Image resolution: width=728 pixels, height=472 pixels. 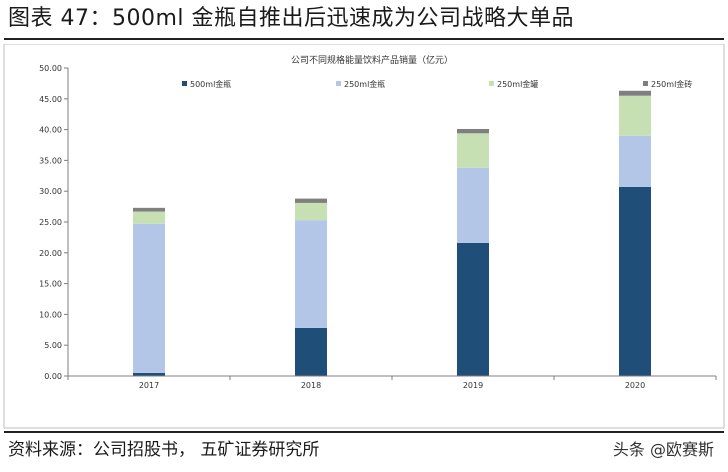 What do you see at coordinates (311, 274) in the screenshot?
I see `bar-segment-2-2018` at bounding box center [311, 274].